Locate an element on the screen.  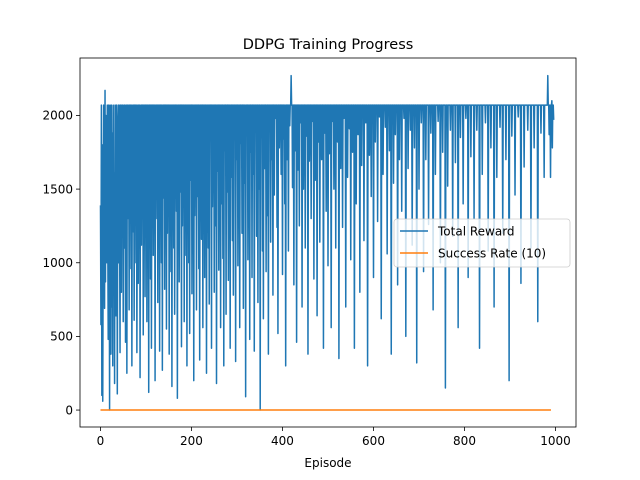
x-tick-label: 200 is located at coordinates (191, 441).